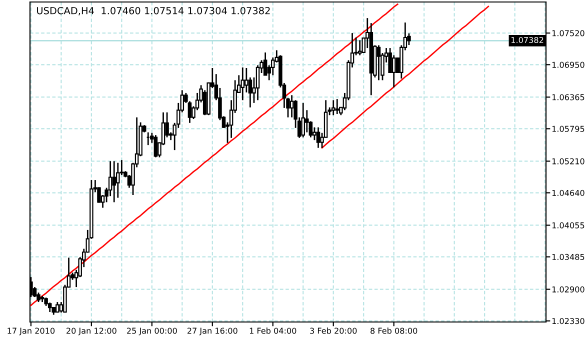  I want to click on y-tick-label: 1.02330, so click(568, 321).